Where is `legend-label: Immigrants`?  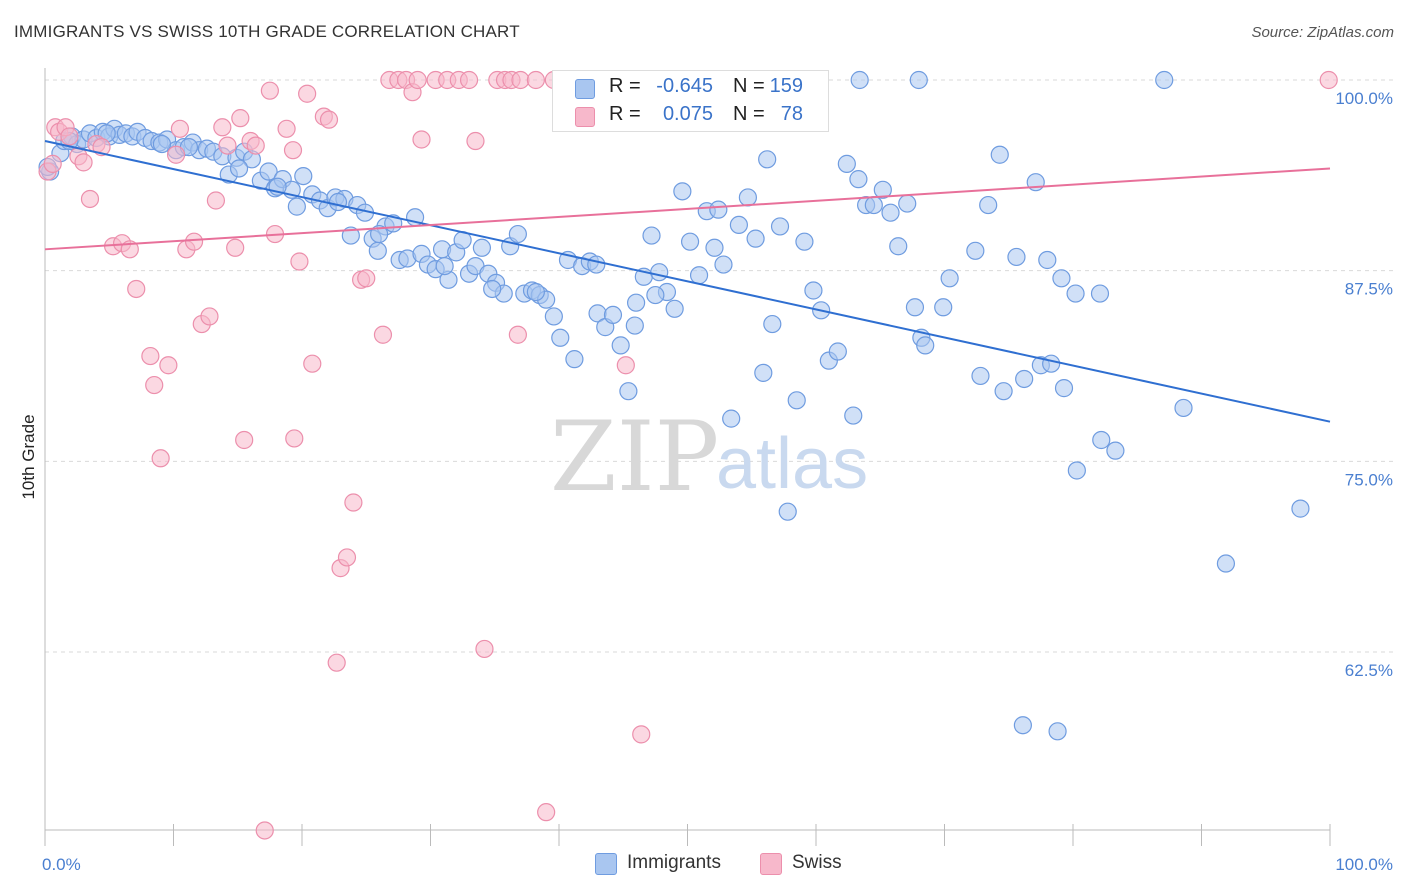
legend-label: Immigrants is located at coordinates (674, 862).